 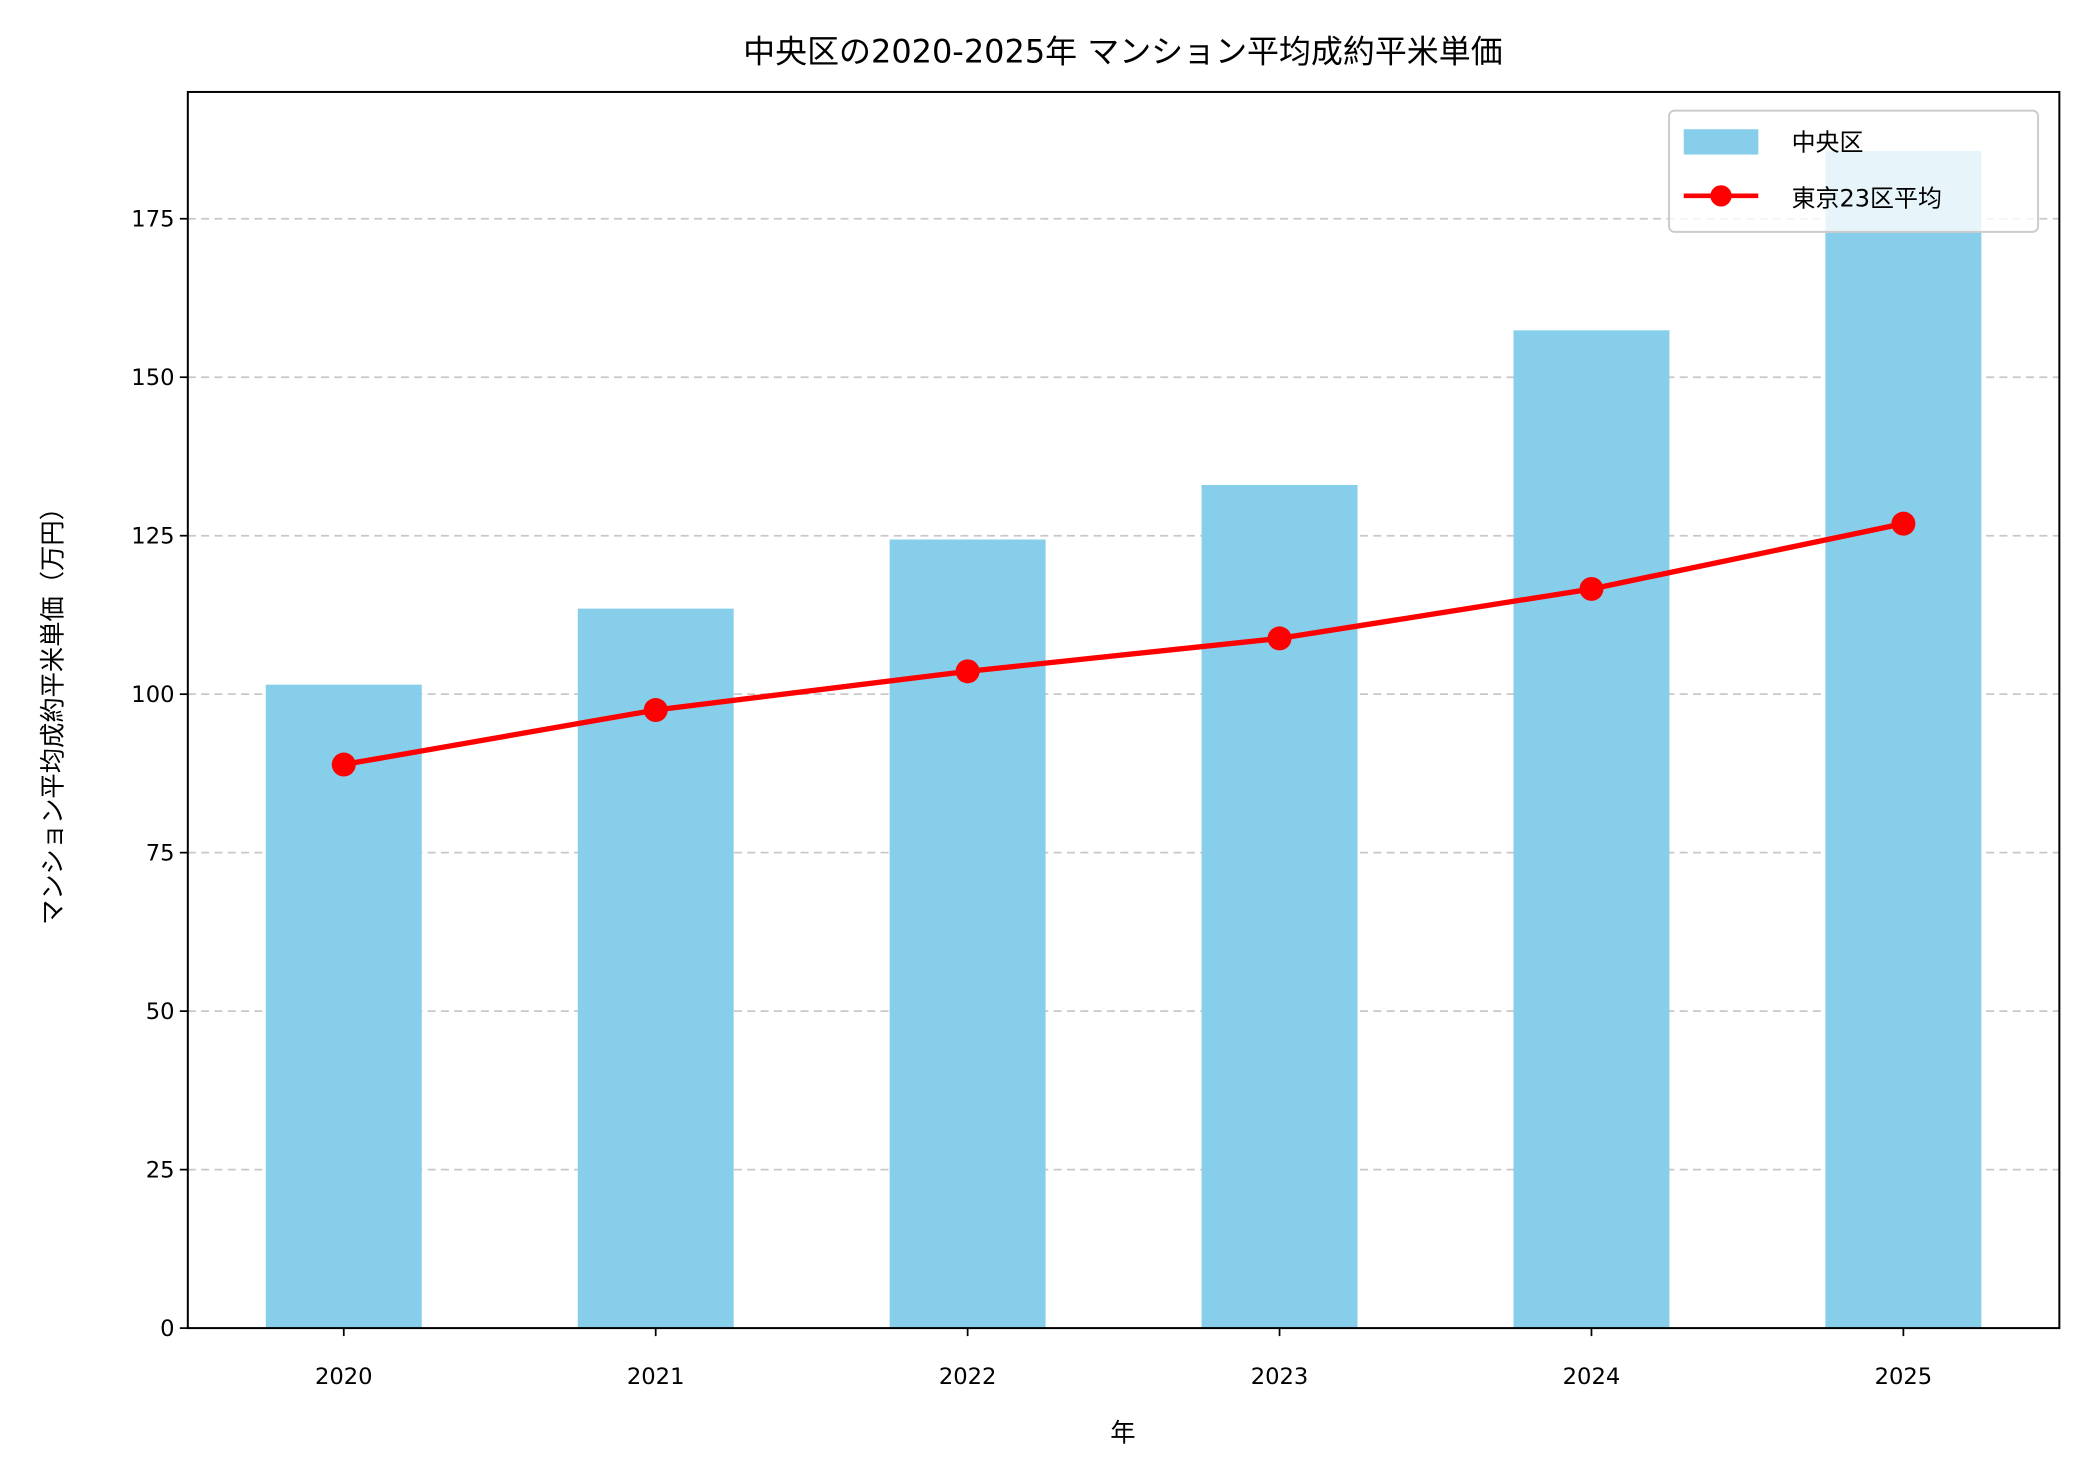 What do you see at coordinates (1903, 523) in the screenshot?
I see `line-point-2025` at bounding box center [1903, 523].